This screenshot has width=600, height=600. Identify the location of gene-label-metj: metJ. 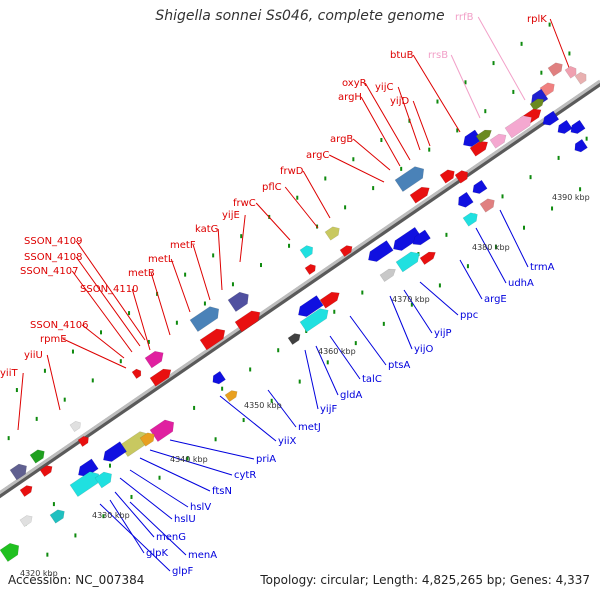
(309, 427).